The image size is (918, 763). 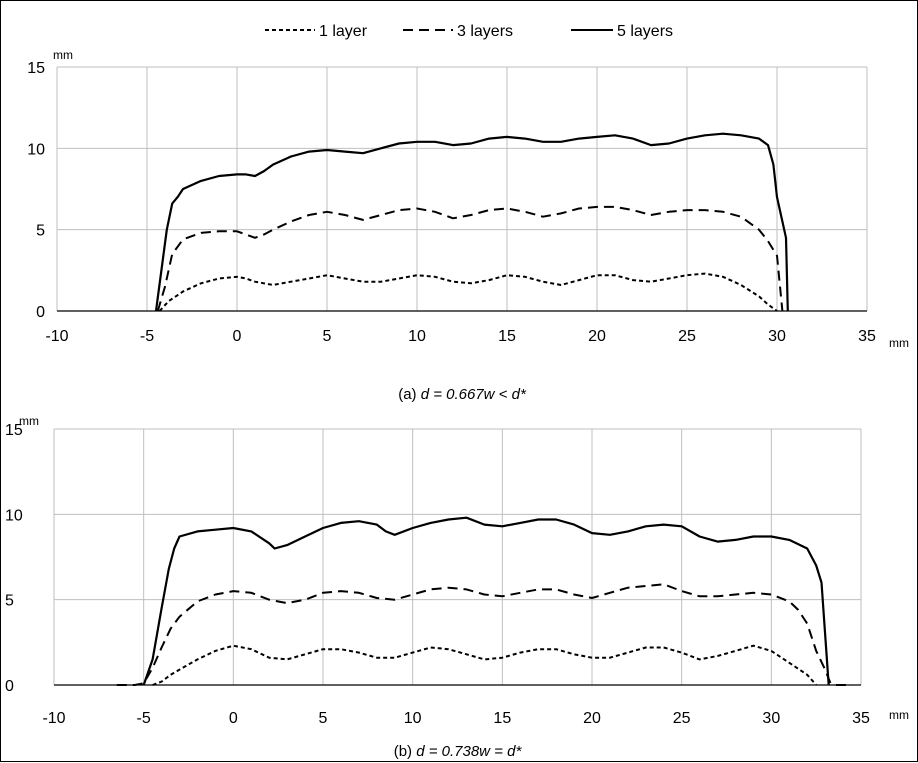 What do you see at coordinates (474, 394) in the screenshot?
I see `caption-equation: d = 0.667w < d*` at bounding box center [474, 394].